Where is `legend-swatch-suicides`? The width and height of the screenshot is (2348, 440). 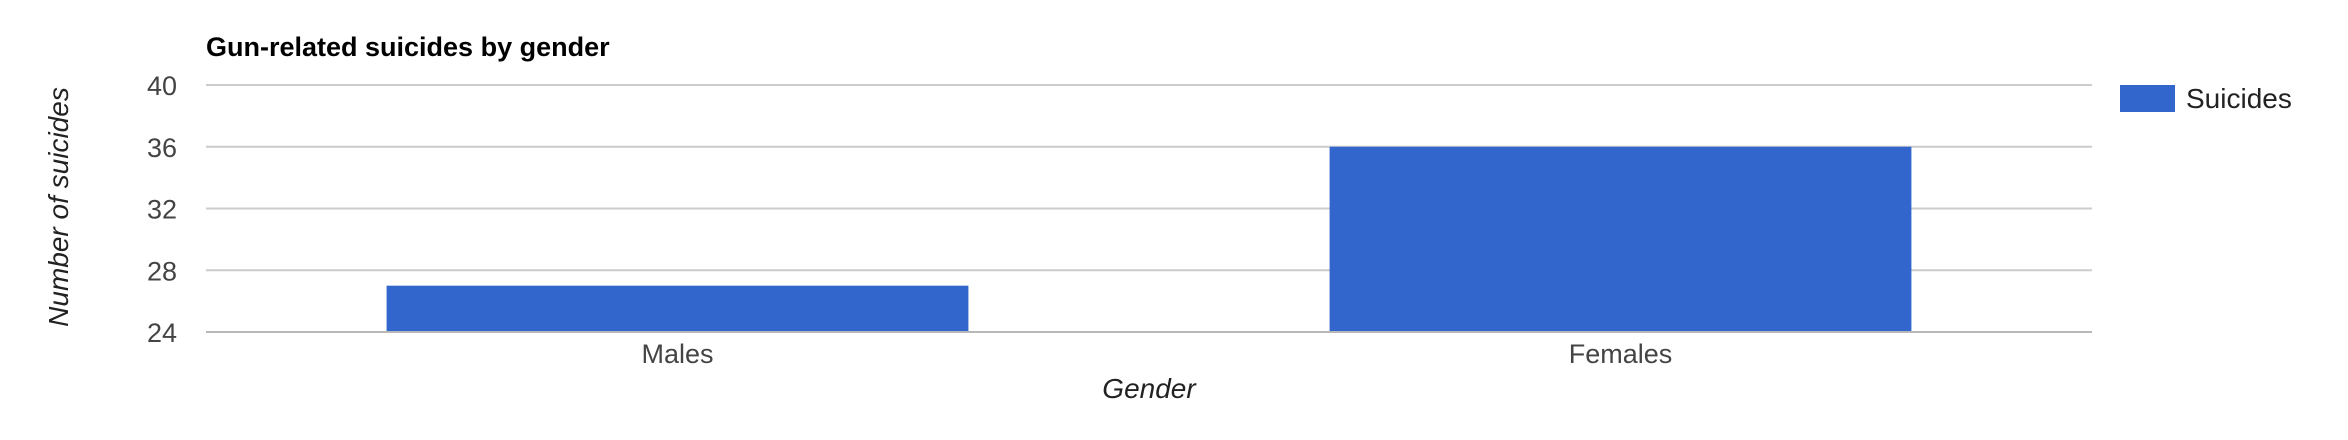 legend-swatch-suicides is located at coordinates (2147, 98).